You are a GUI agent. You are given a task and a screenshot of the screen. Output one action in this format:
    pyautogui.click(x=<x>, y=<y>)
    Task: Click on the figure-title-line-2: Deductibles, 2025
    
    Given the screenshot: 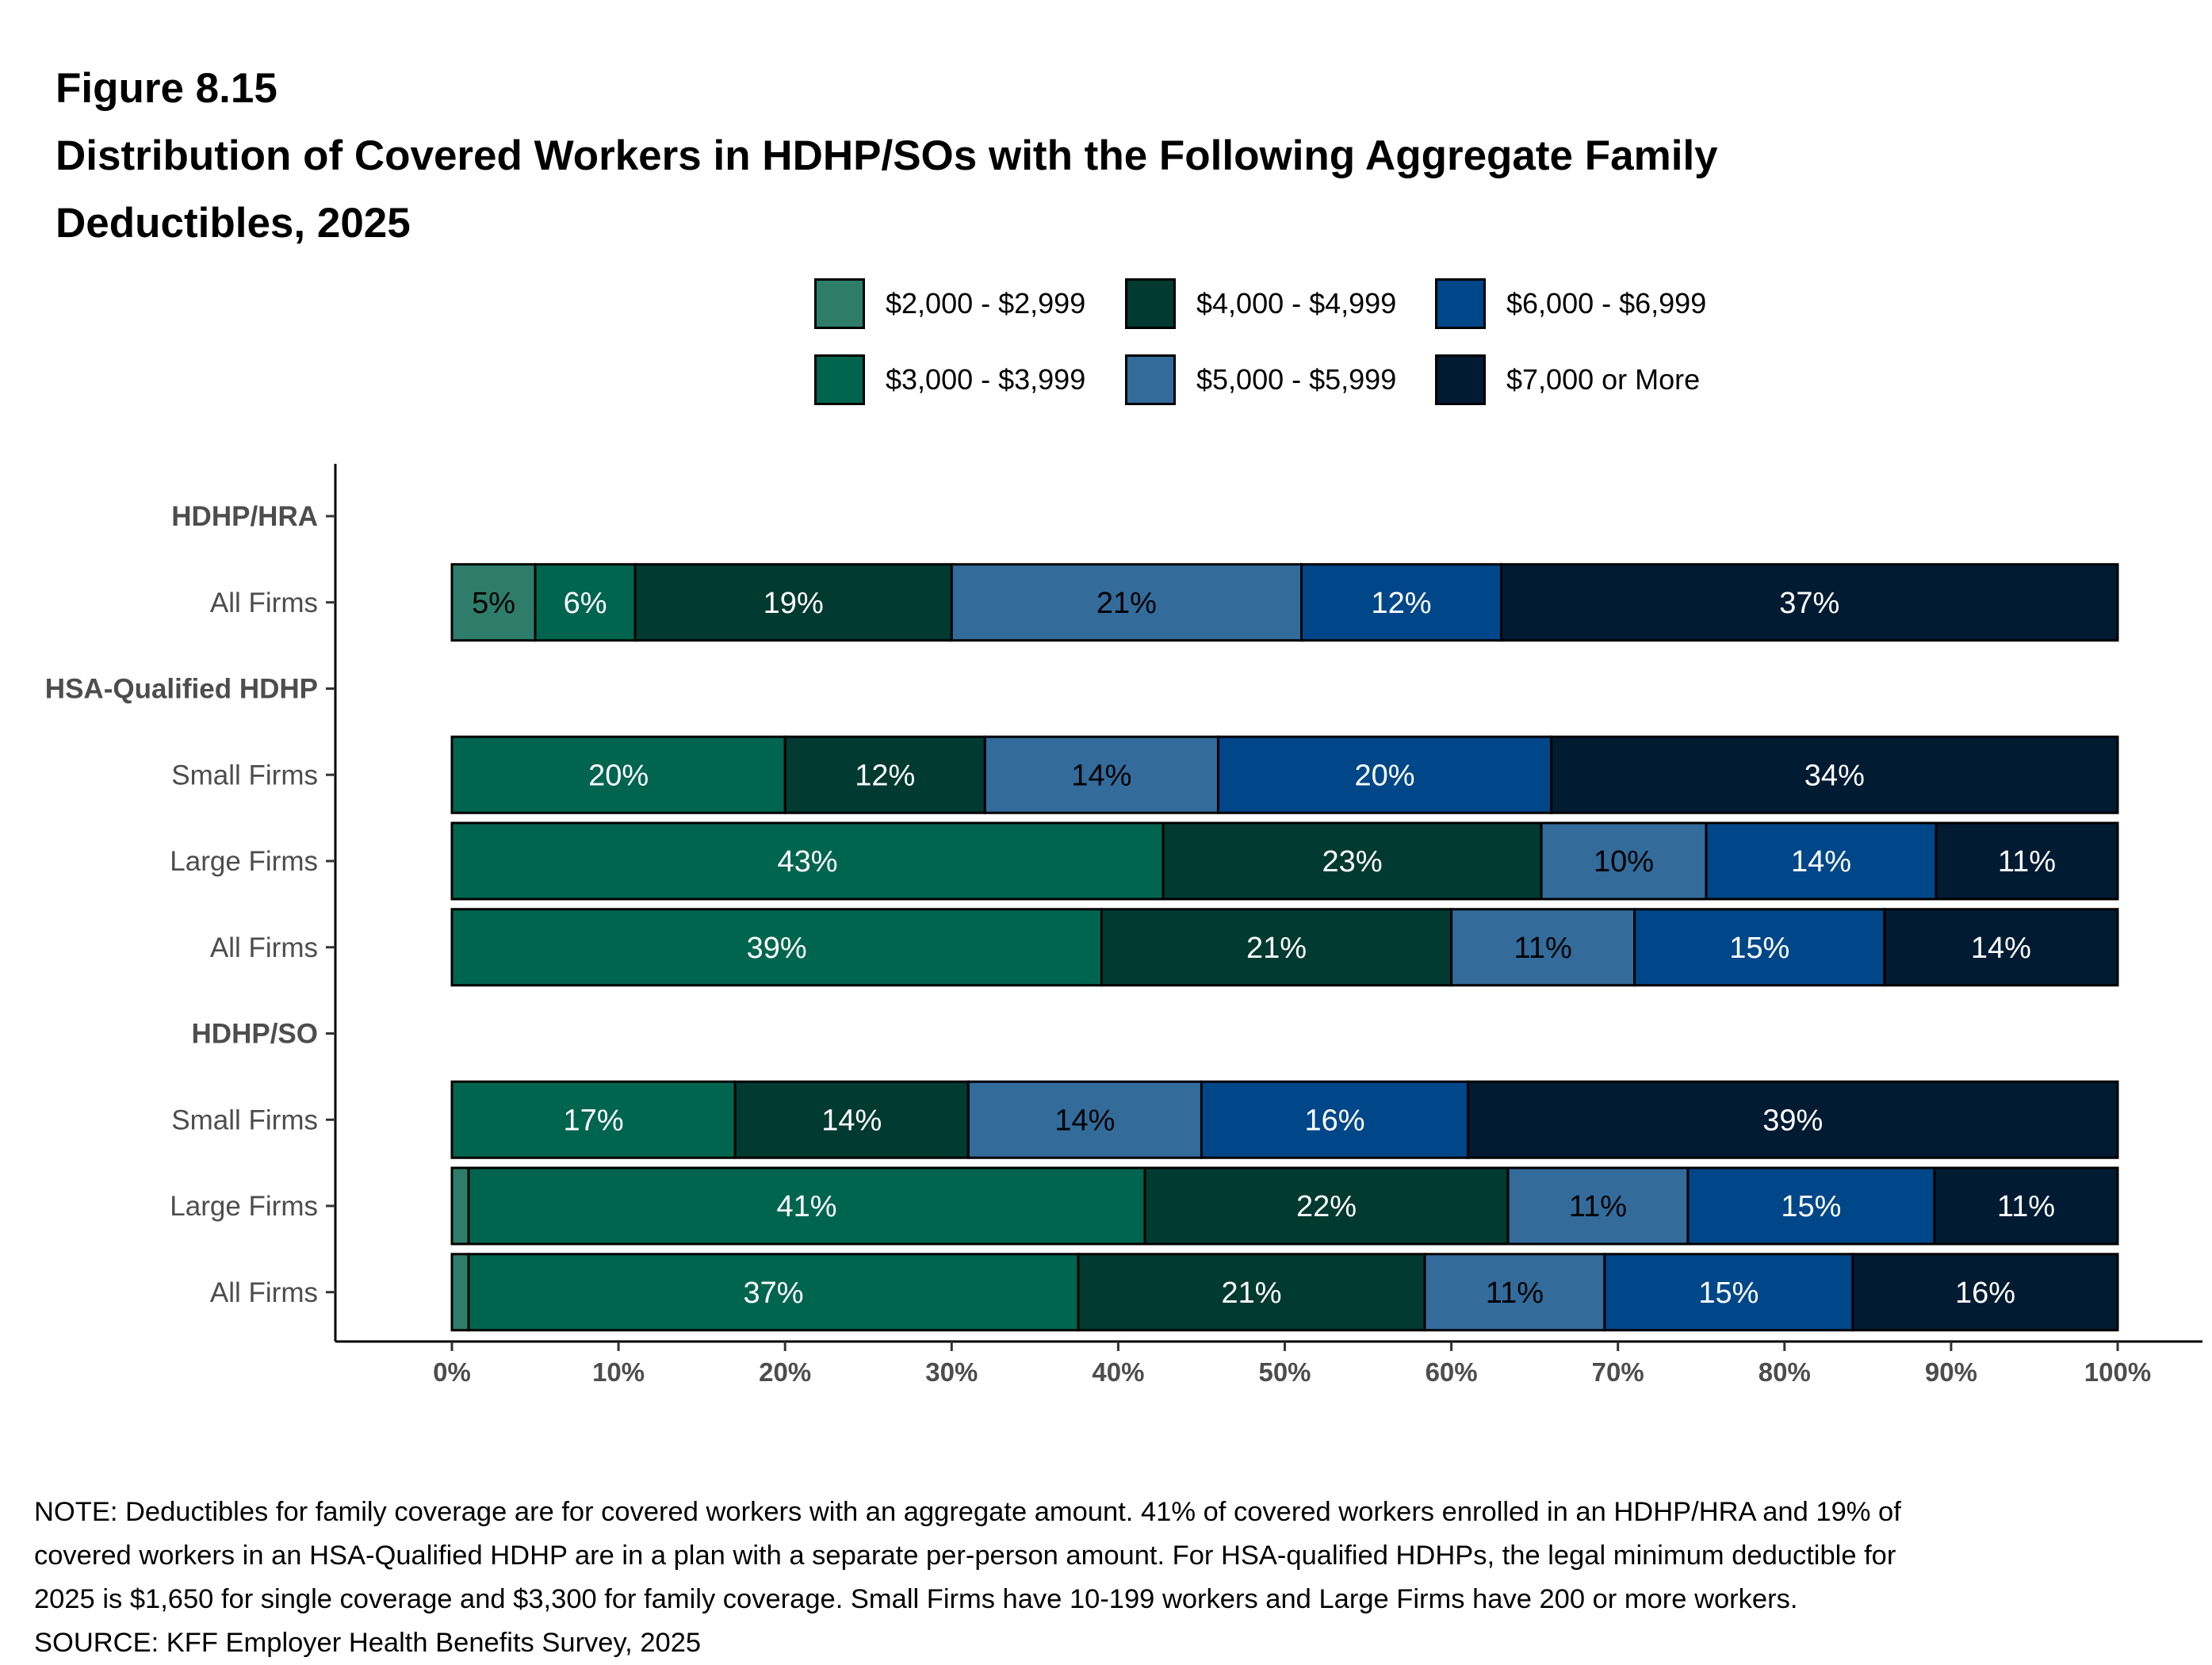 What is the action you would take?
    pyautogui.click(x=233, y=223)
    